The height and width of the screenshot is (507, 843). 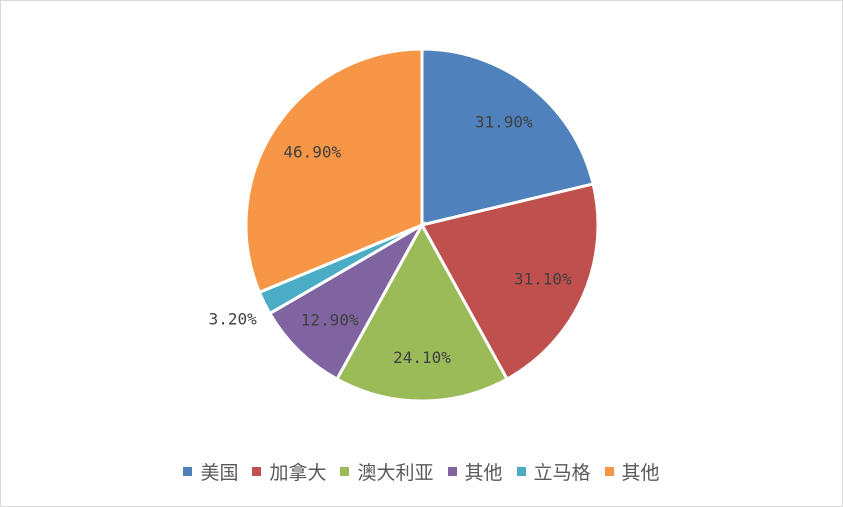 I want to click on data-label: 24.10%, so click(x=422, y=357).